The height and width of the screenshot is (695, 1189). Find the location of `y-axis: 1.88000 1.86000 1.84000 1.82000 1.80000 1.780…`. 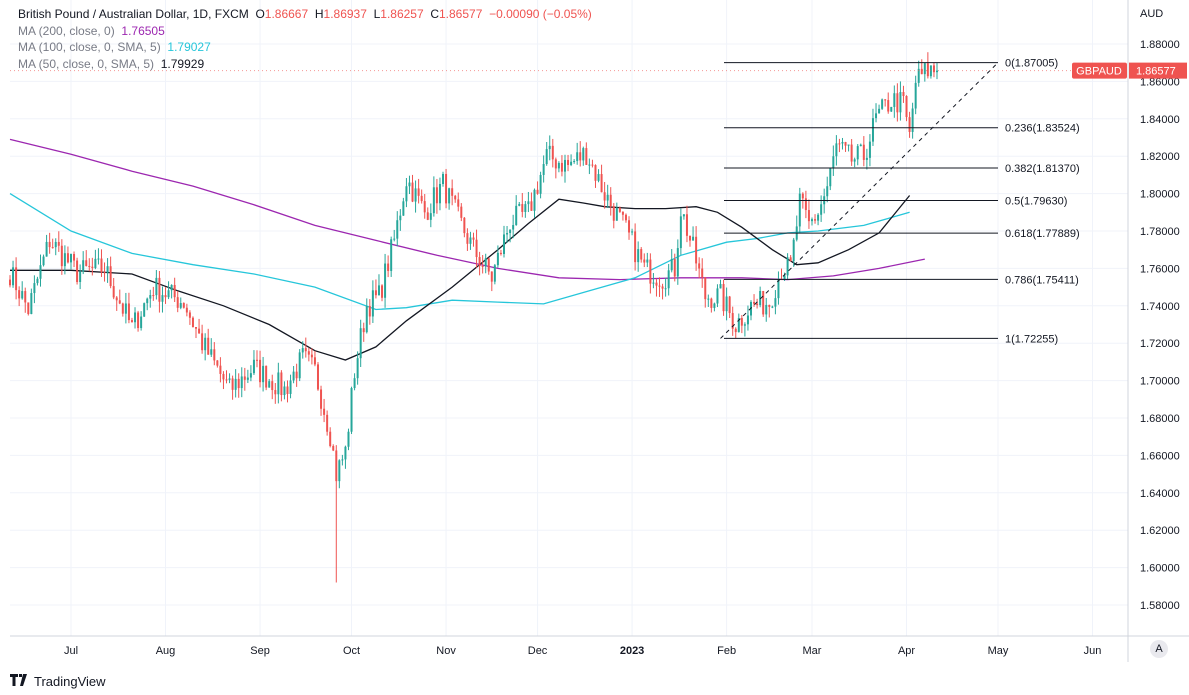

y-axis: 1.88000 1.86000 1.84000 1.82000 1.80000 1.780… is located at coordinates (1160, 325).